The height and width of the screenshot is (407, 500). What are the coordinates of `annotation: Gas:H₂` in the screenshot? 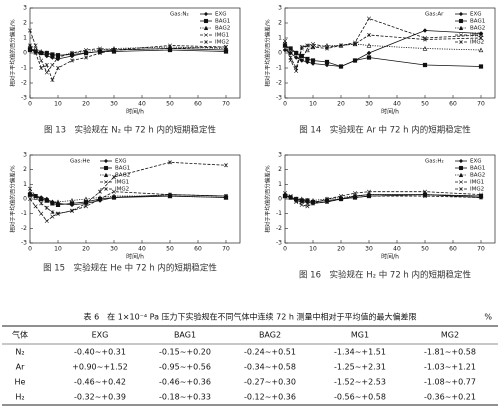 It's located at (434, 162).